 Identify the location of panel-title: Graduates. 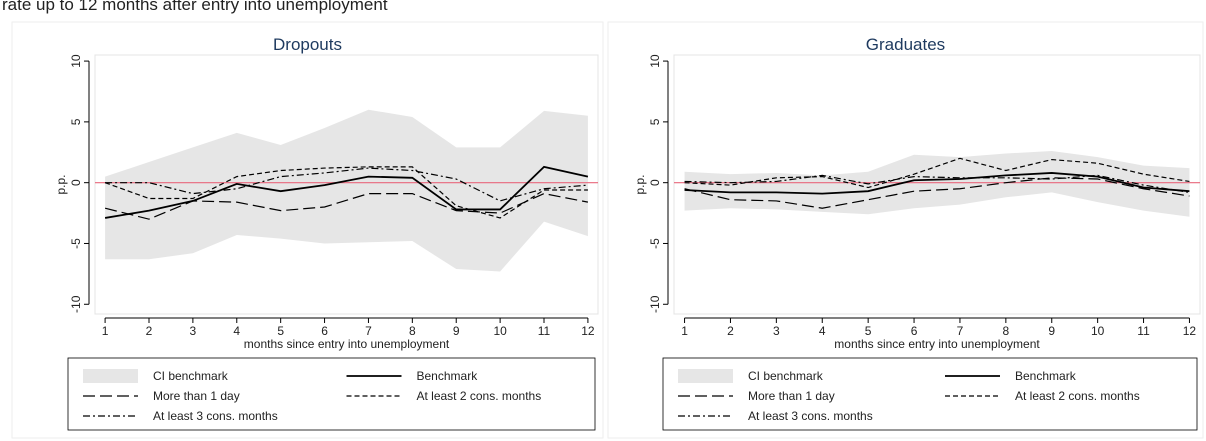
(905, 44).